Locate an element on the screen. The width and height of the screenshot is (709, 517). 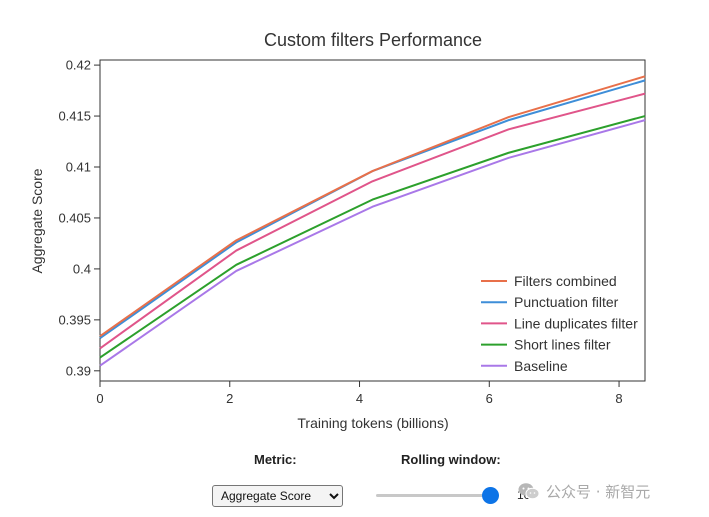
chart-title: Custom filters Performance is located at coordinates (373, 40).